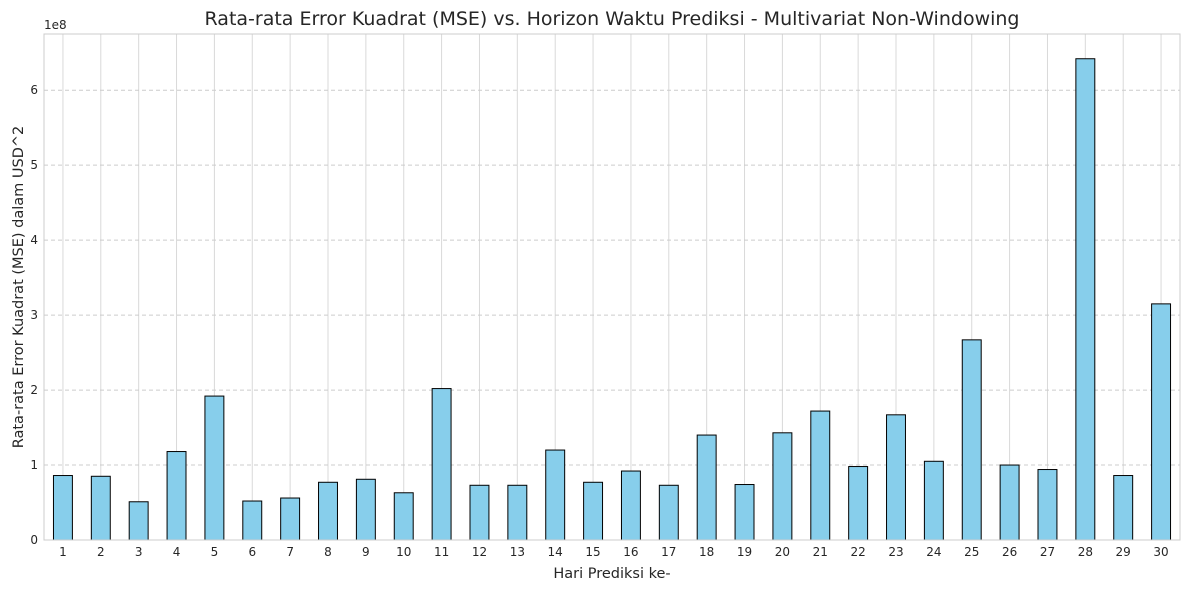  What do you see at coordinates (34, 315) in the screenshot?
I see `y-tick-label: 3` at bounding box center [34, 315].